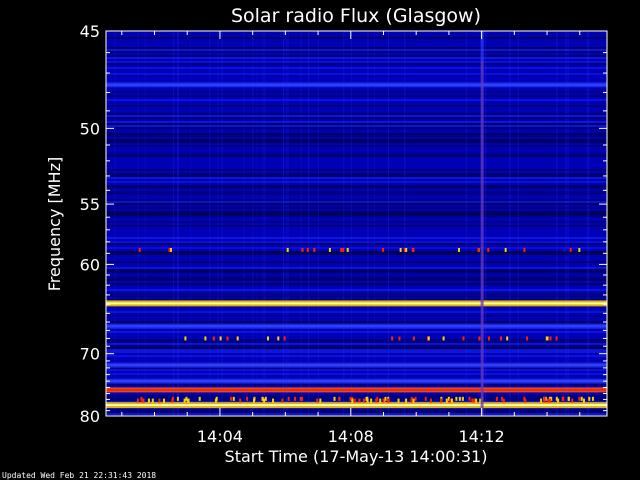 This screenshot has height=480, width=640. What do you see at coordinates (356, 16) in the screenshot?
I see `chart-title: Solar radio Flux (Glasgow)` at bounding box center [356, 16].